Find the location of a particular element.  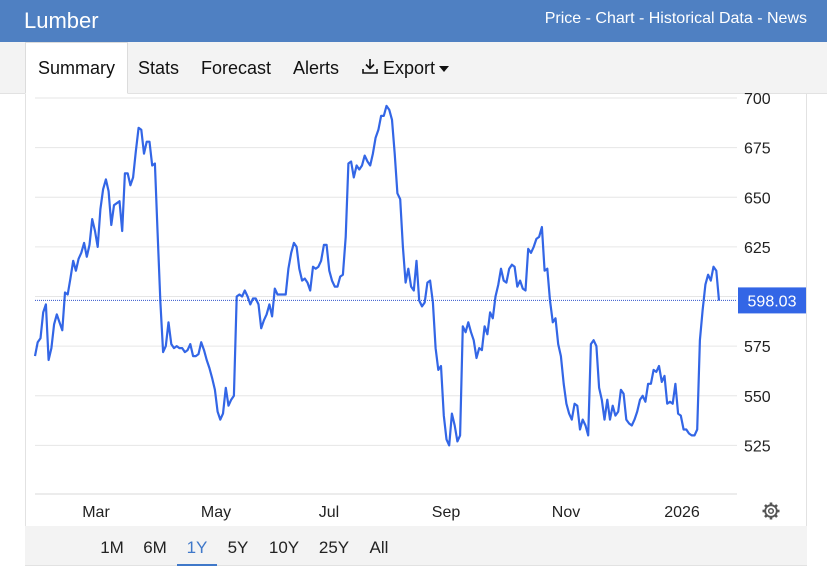

range-10y: 10Y is located at coordinates (284, 545).